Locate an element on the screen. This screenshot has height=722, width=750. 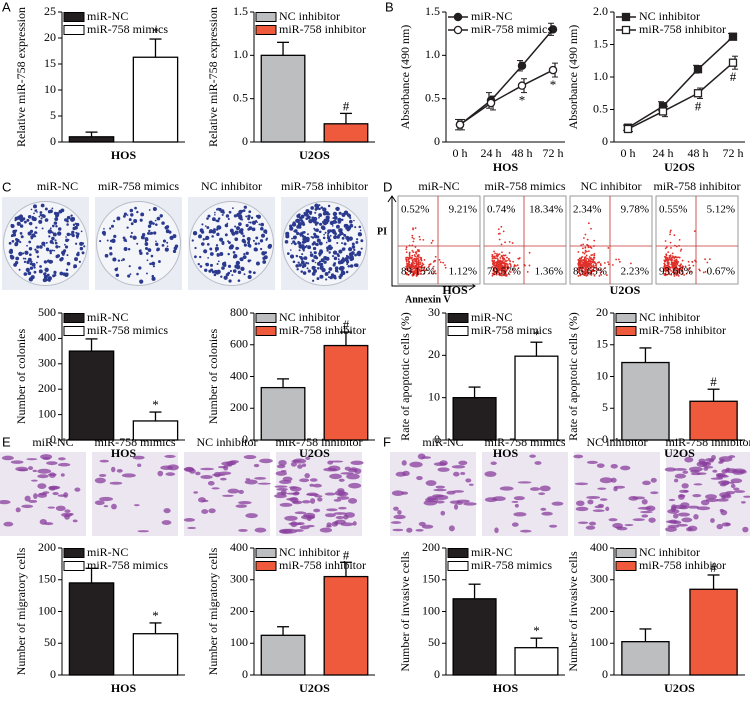
panel-letter: A is located at coordinates (6, 7).